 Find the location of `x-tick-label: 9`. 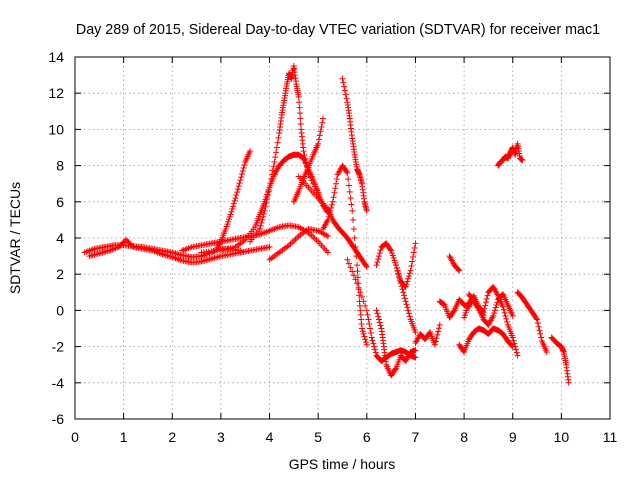

x-tick-label: 9 is located at coordinates (513, 437).